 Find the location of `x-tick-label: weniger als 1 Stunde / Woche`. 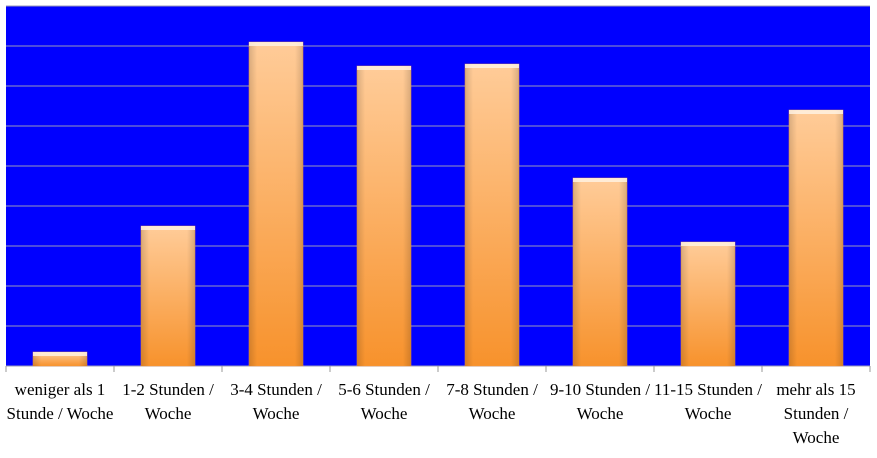

x-tick-label: weniger als 1 Stunde / Woche is located at coordinates (60, 401).